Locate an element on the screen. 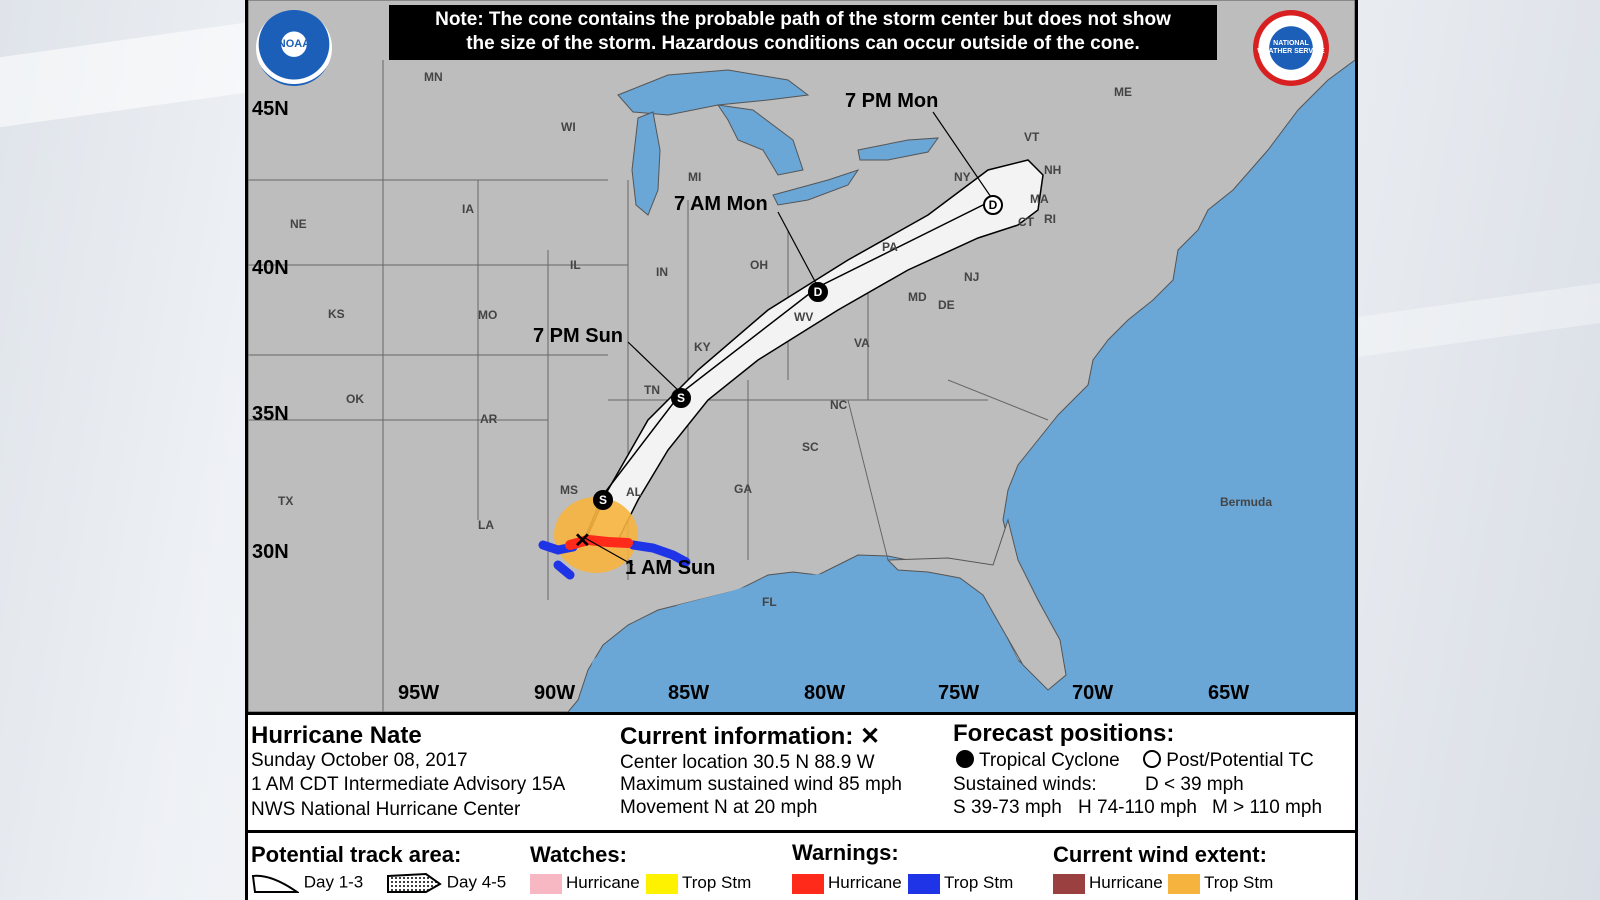  forecast-time-label: 7 AM Mon is located at coordinates (721, 204).